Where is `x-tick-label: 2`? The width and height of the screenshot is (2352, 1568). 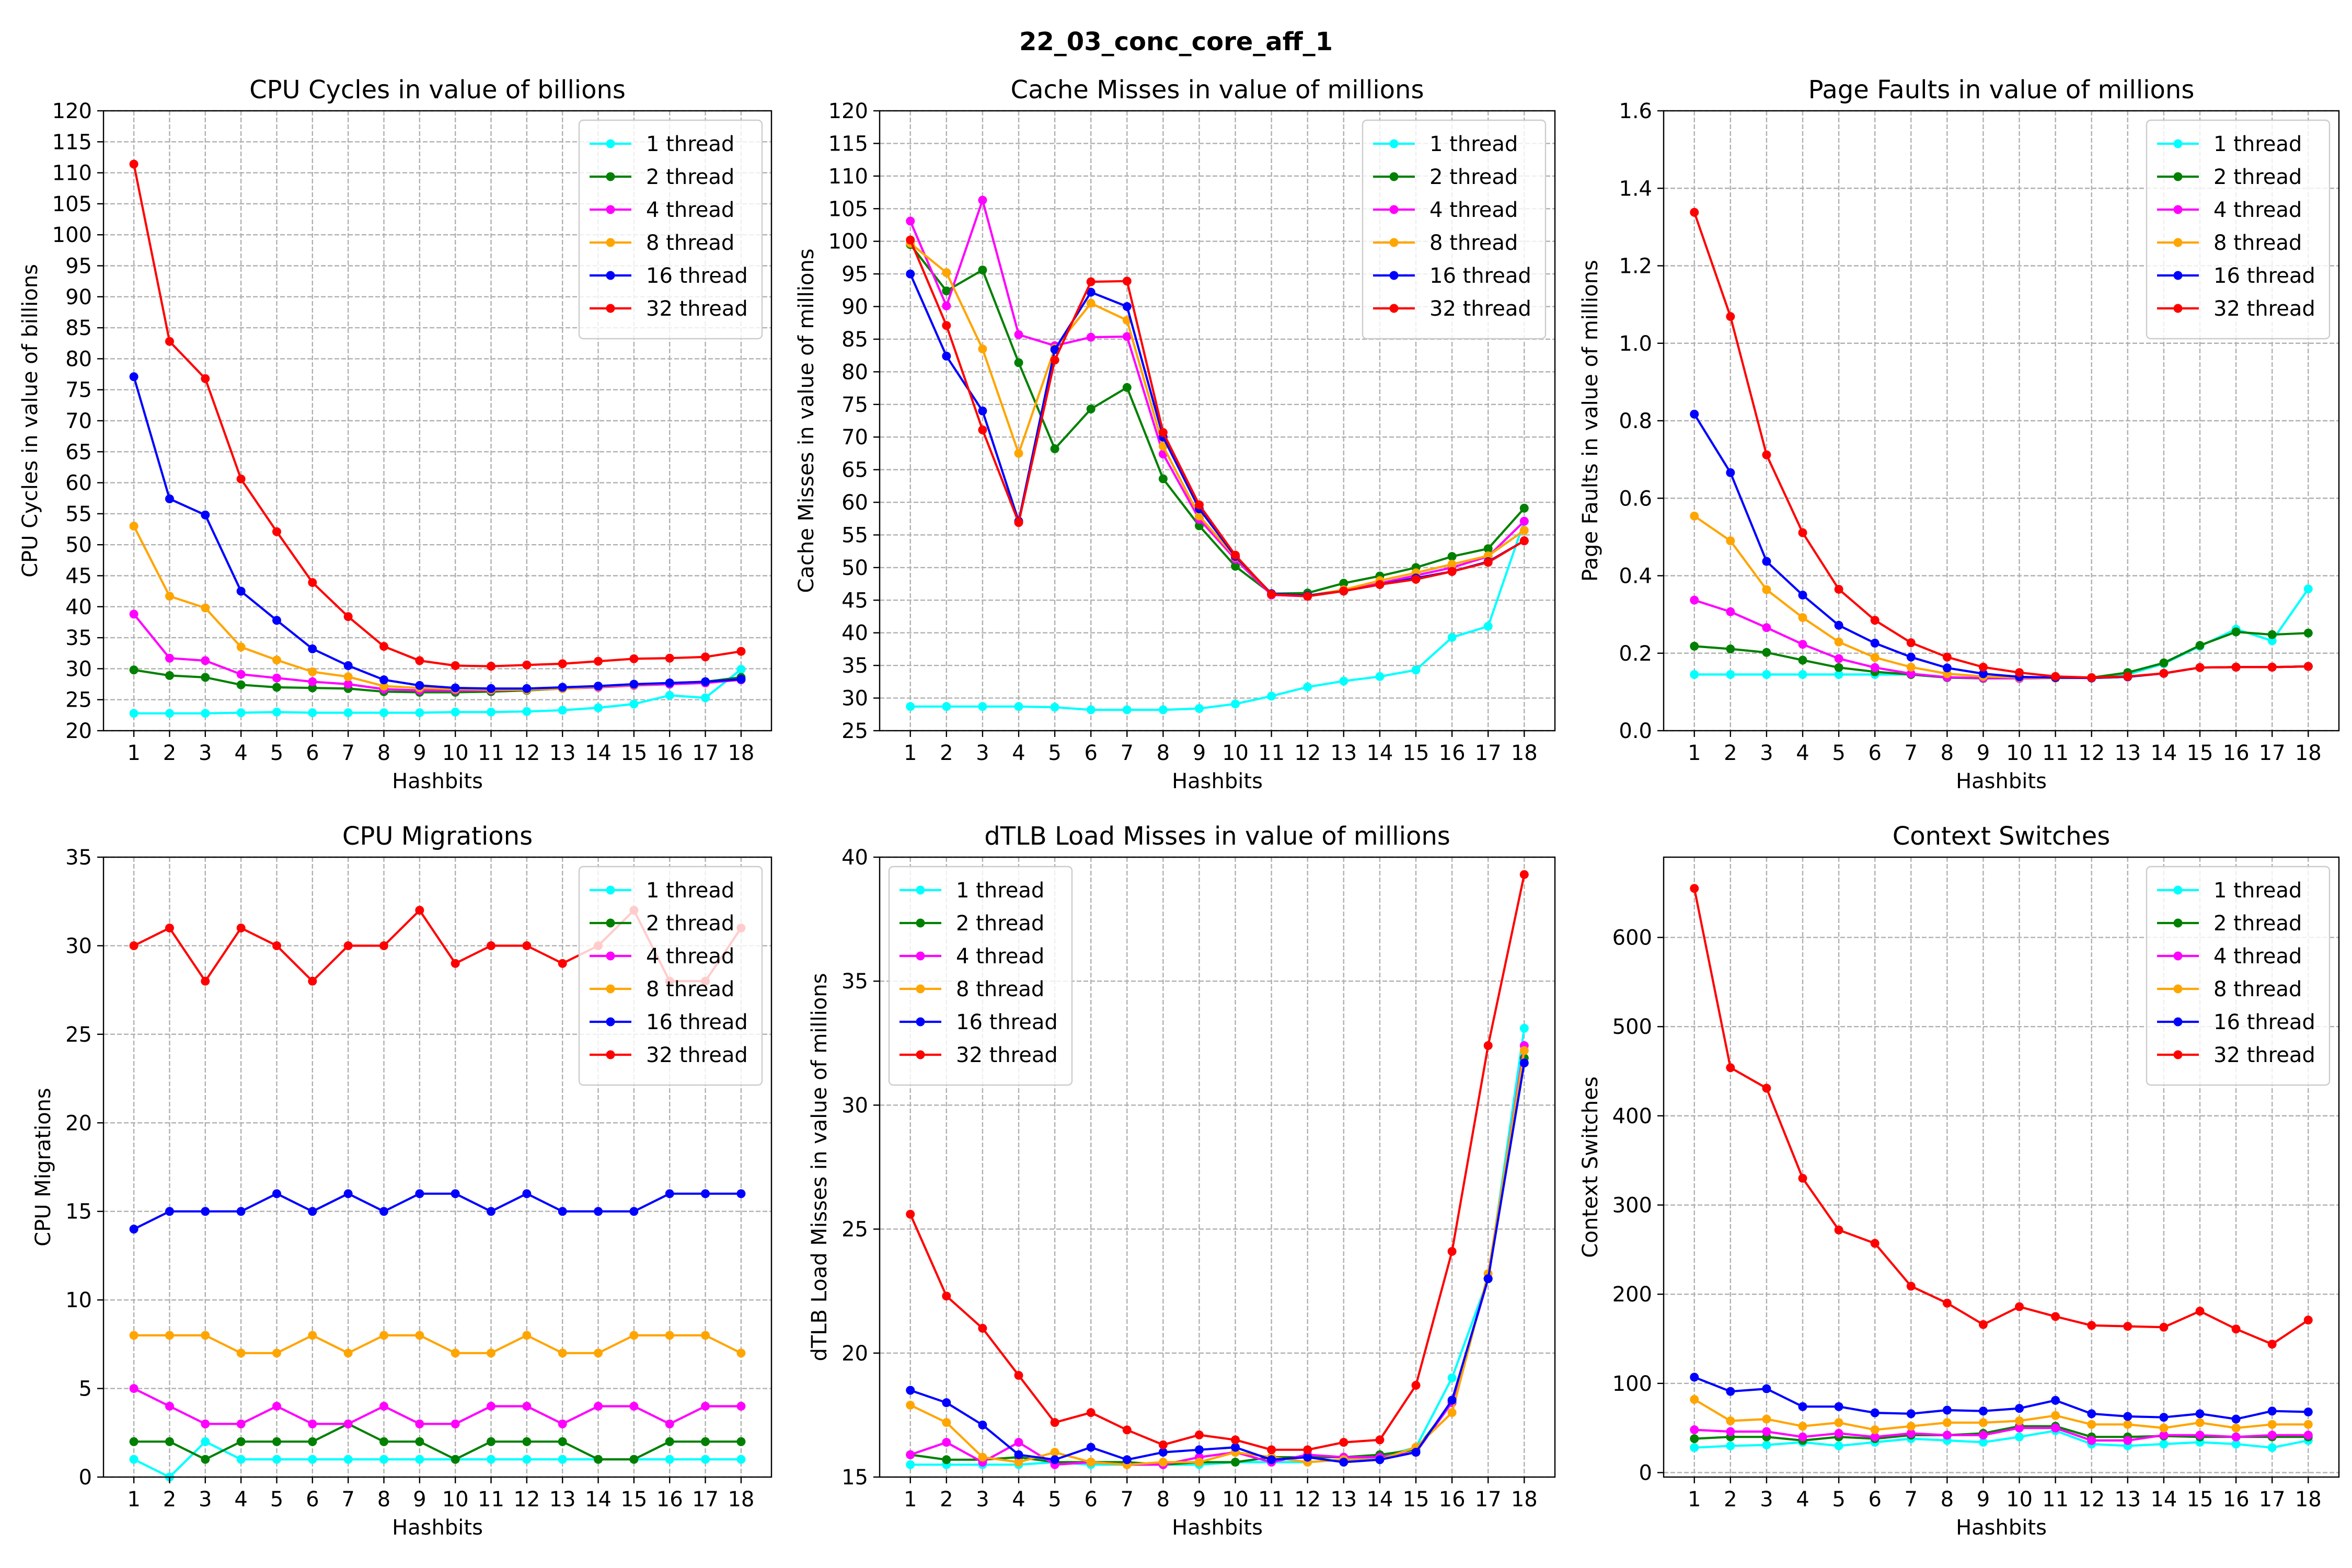
x-tick-label: 2 is located at coordinates (169, 1500).